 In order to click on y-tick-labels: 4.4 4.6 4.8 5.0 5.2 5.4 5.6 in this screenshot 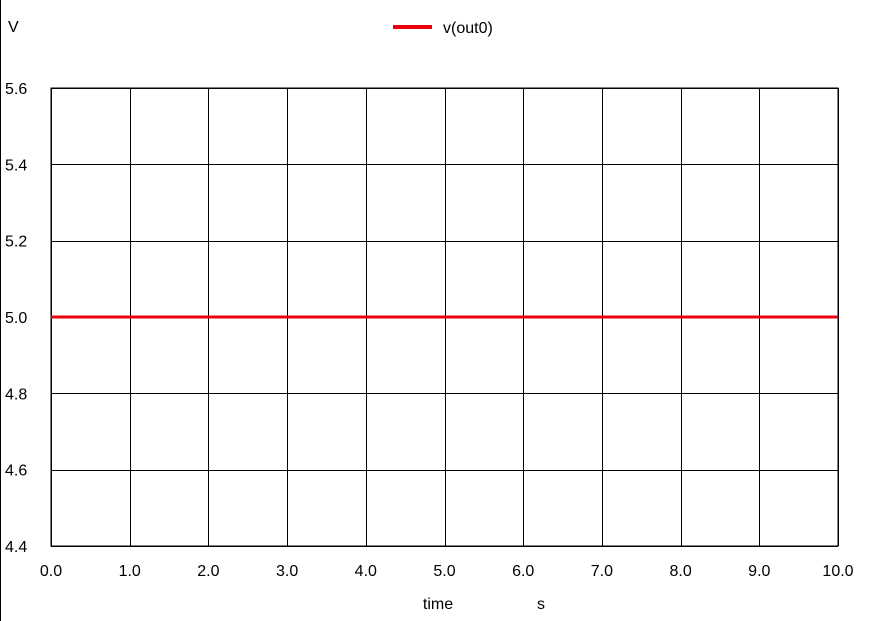, I will do `click(16, 318)`.